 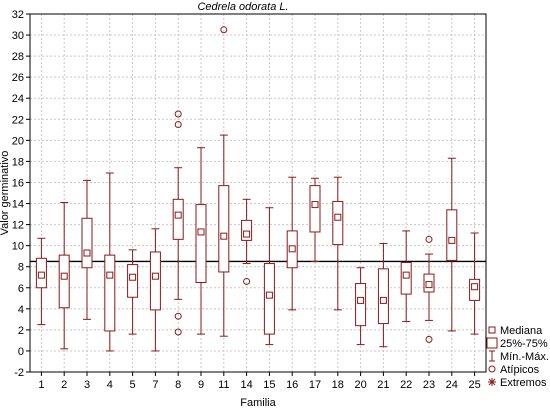 What do you see at coordinates (223, 385) in the screenshot?
I see `x-tick-label: 11` at bounding box center [223, 385].